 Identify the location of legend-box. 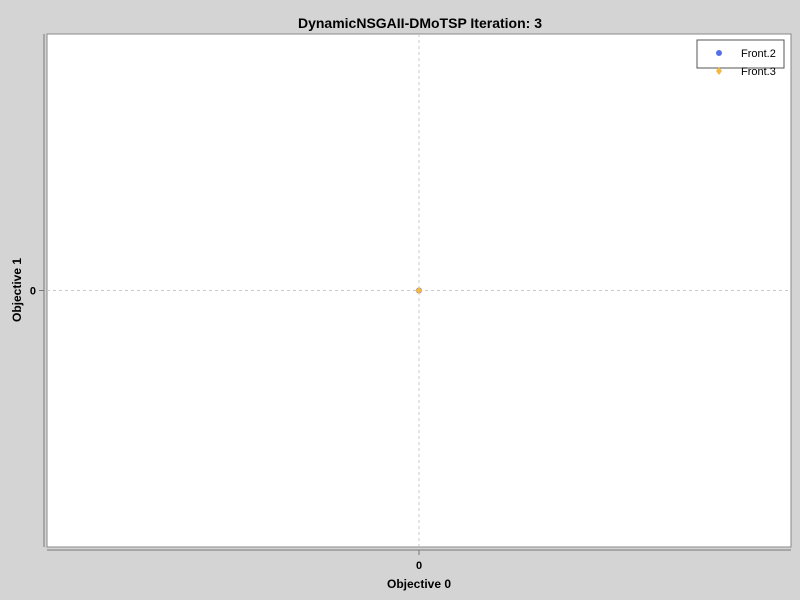
(740, 54).